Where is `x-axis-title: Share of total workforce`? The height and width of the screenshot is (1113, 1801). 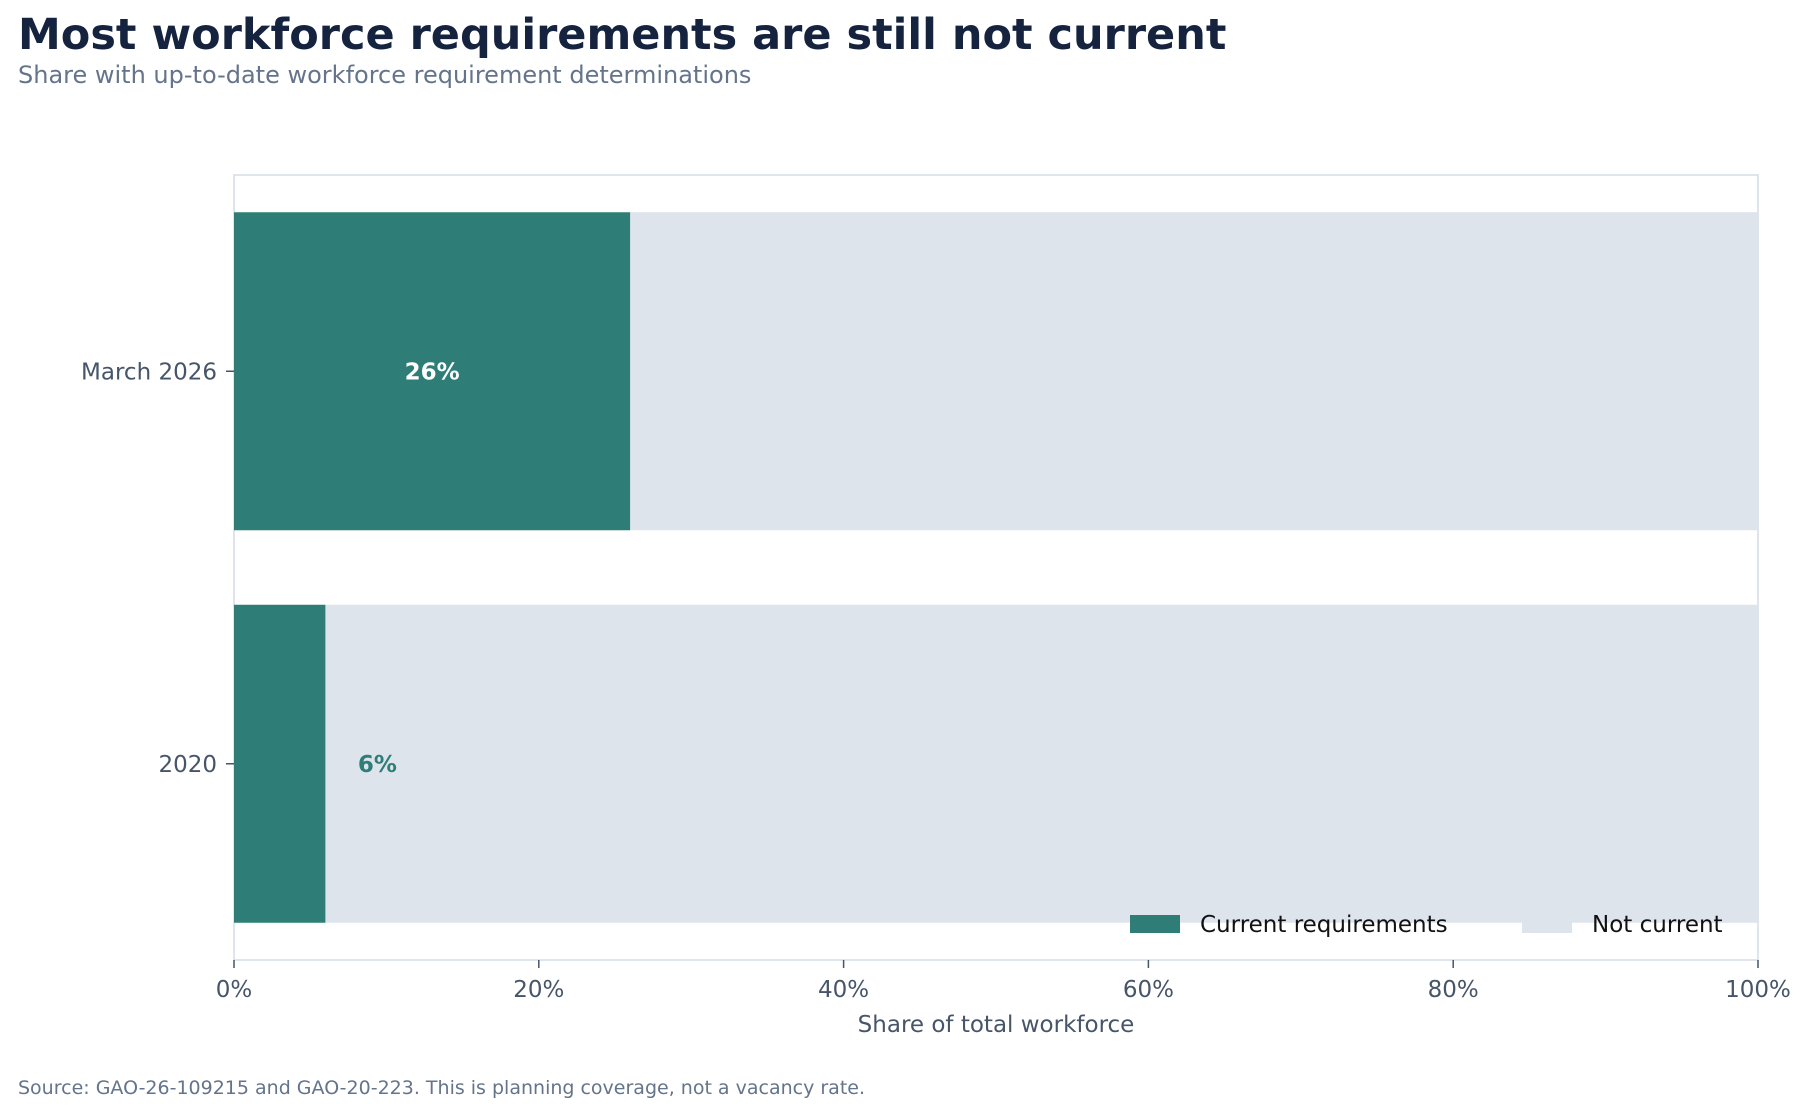
x-axis-title: Share of total workforce is located at coordinates (996, 1025).